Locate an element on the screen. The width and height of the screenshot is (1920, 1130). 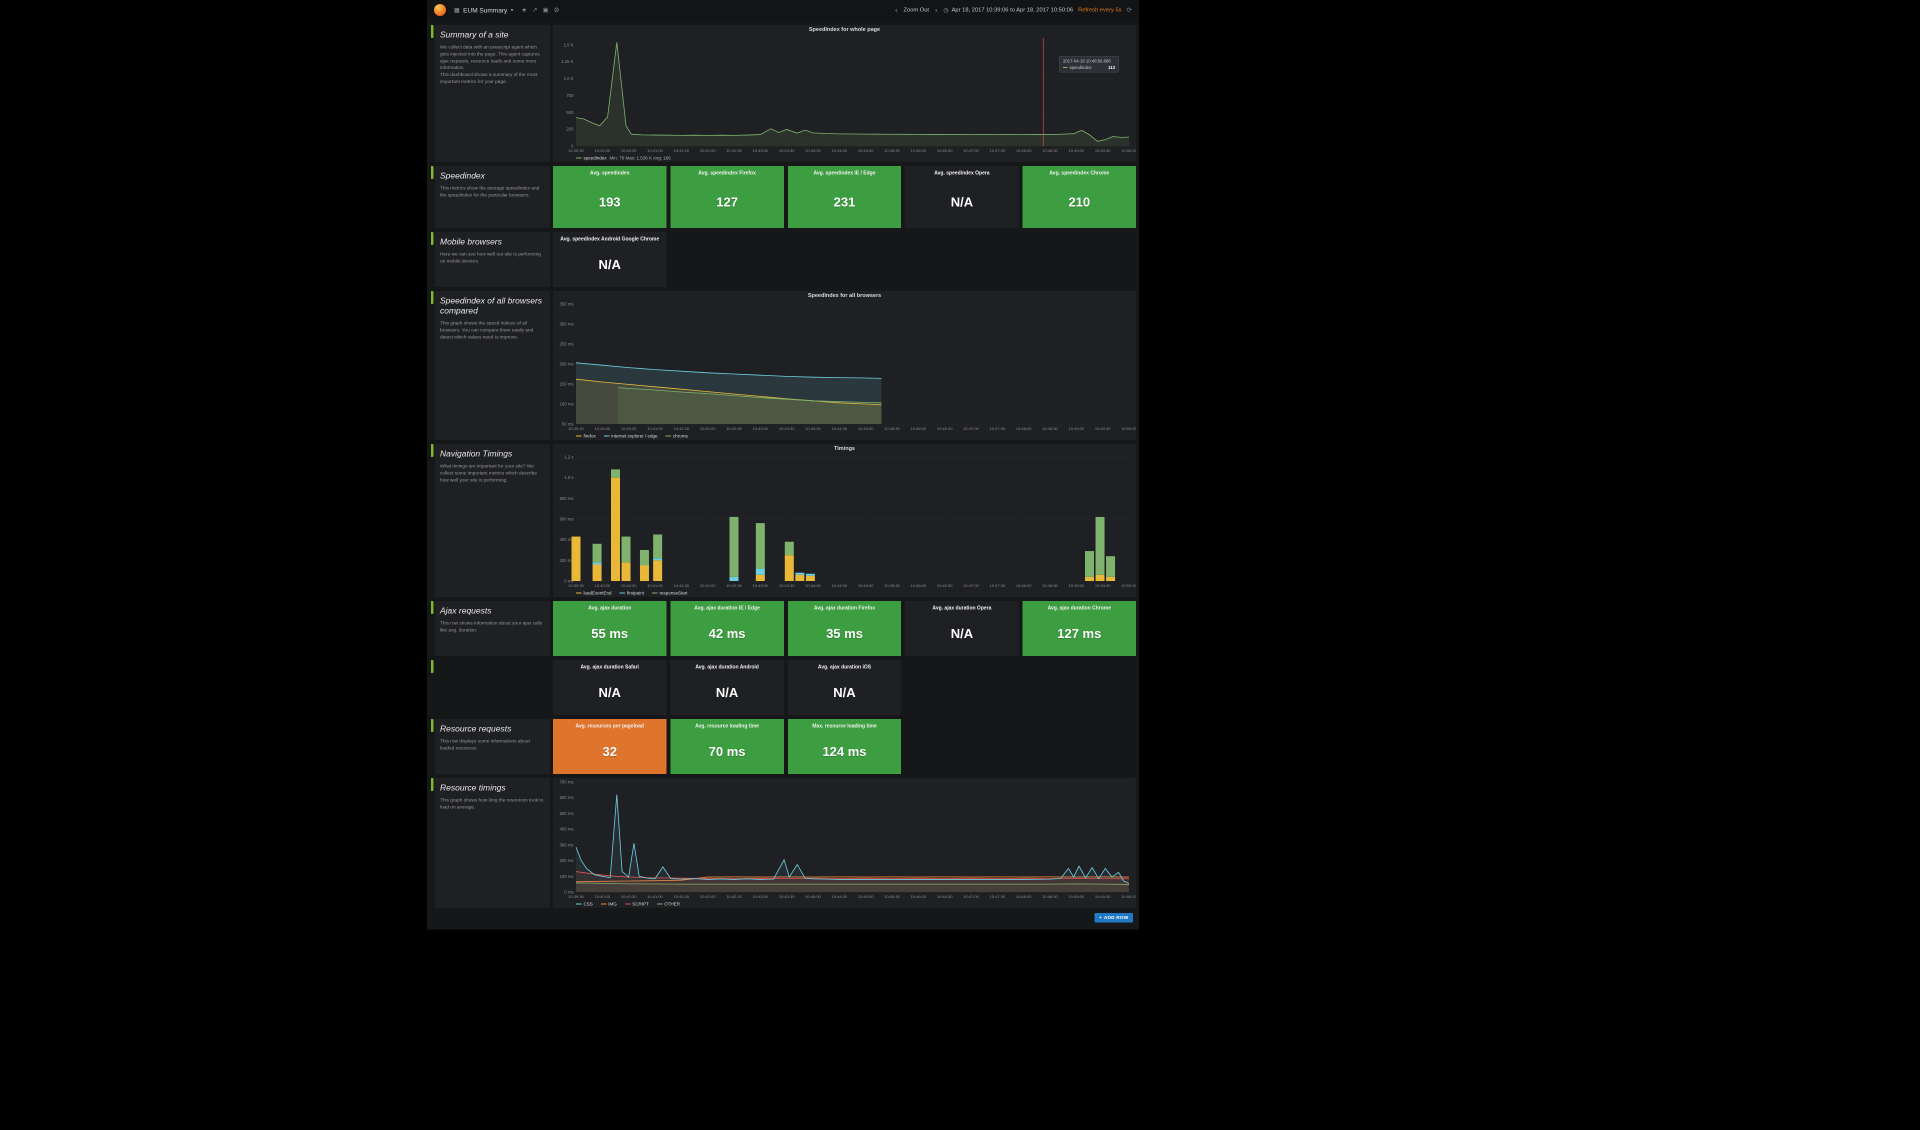
legend-item: responseStart is located at coordinates (670, 593).